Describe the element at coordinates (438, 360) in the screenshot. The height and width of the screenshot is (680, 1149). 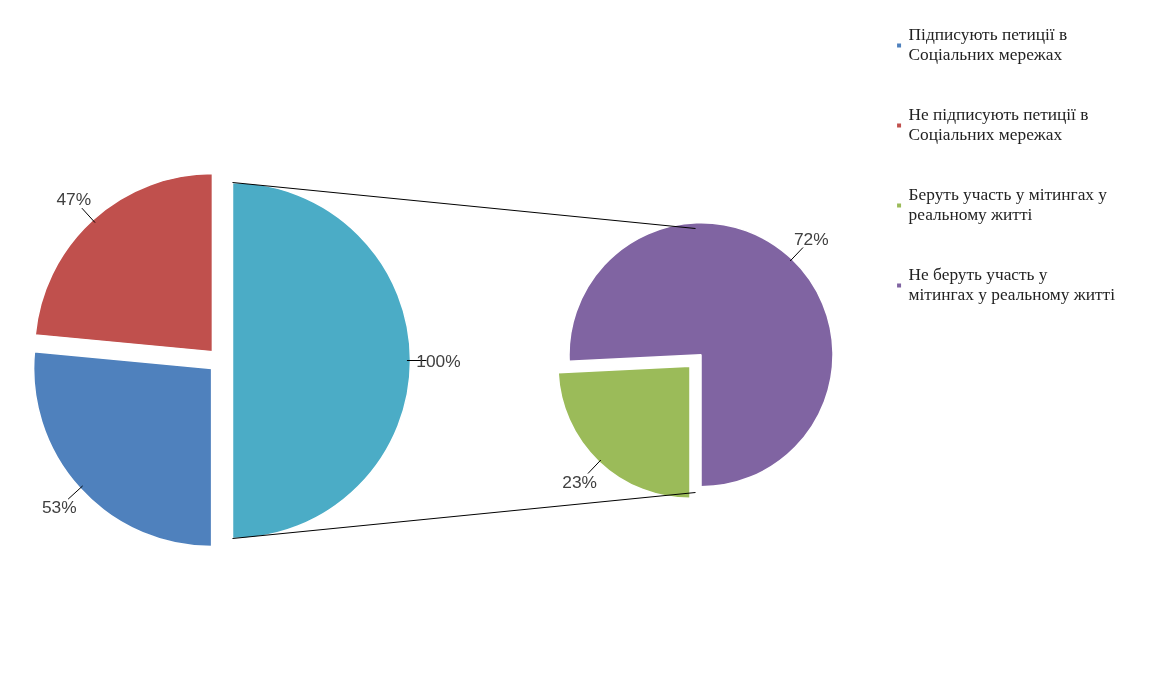
I see `data-label: 100%` at that location.